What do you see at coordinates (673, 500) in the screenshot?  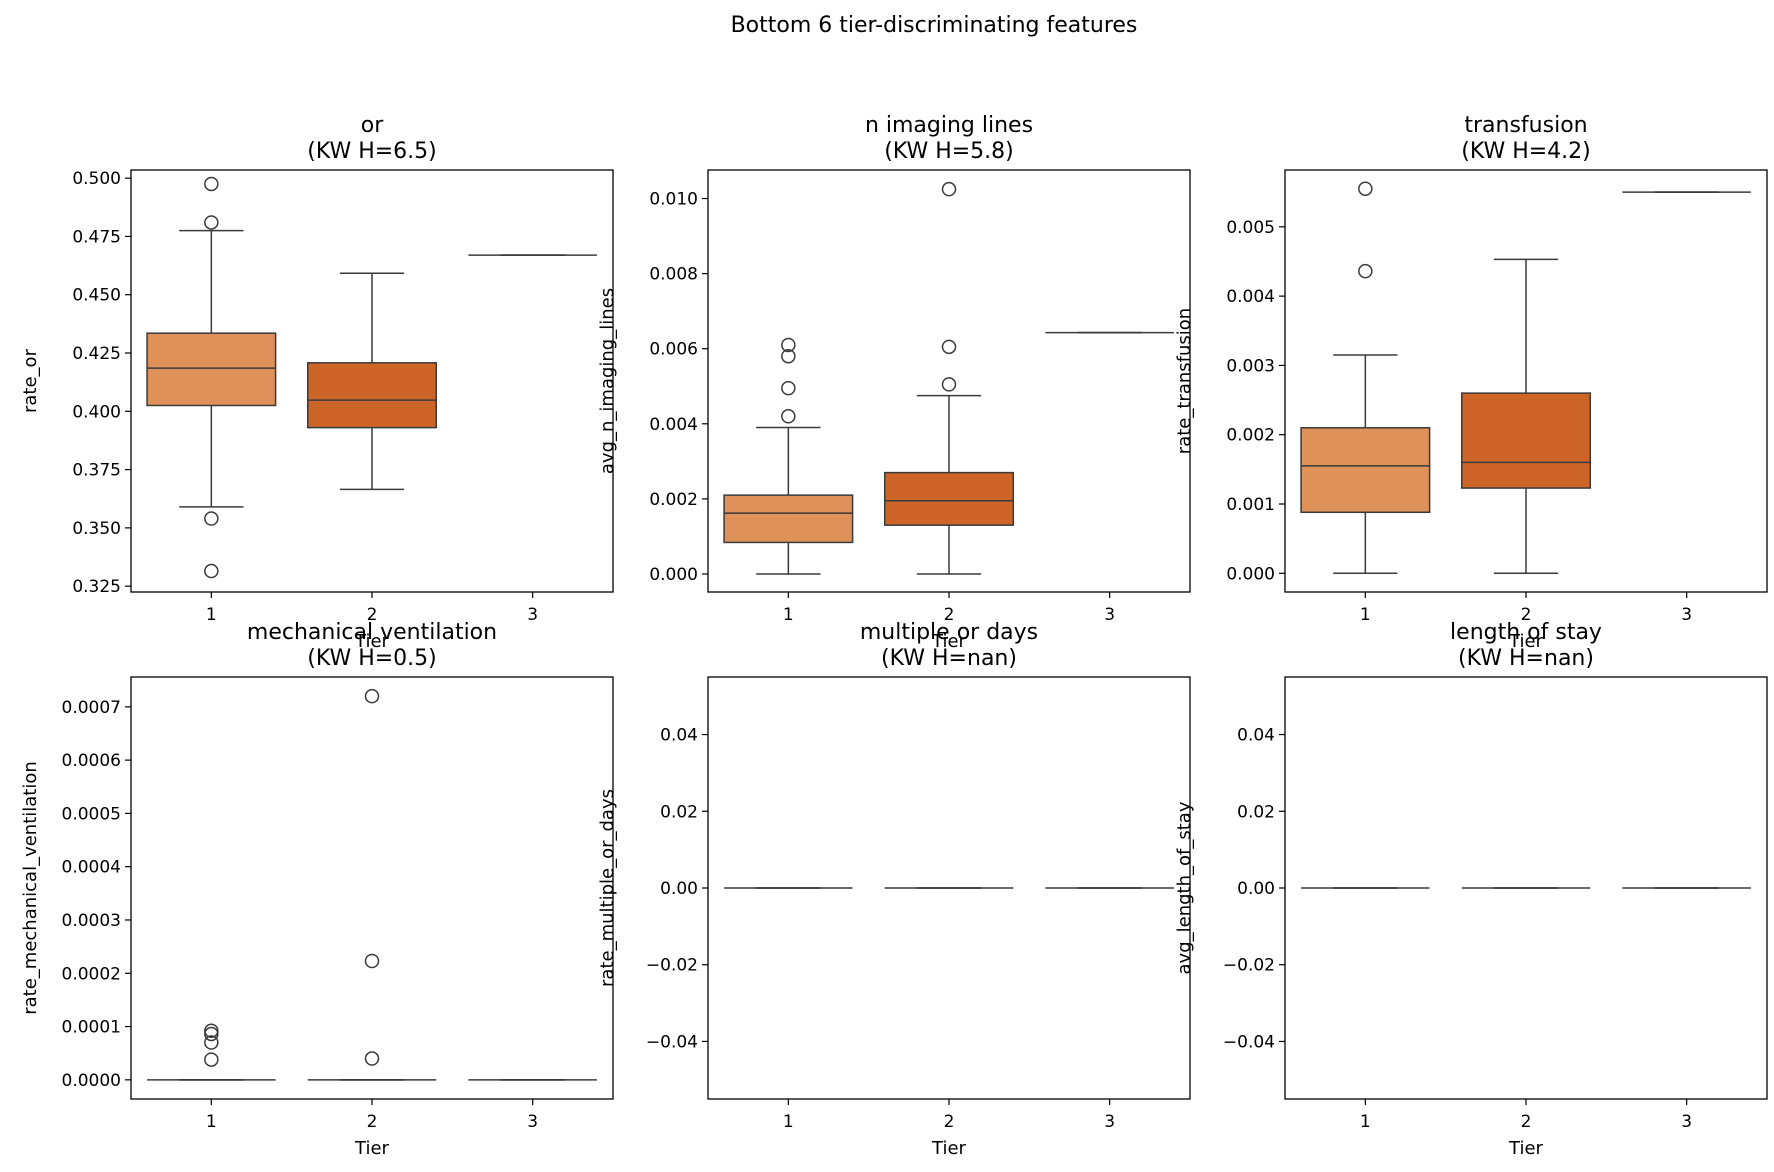 I see `y-tick-label: 0.002` at bounding box center [673, 500].